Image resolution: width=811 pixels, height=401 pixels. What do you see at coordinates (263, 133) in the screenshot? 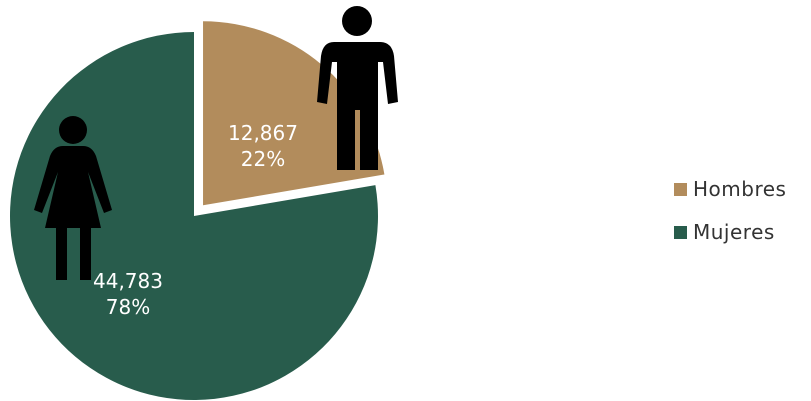
I see `slice-value-label-hombres: 12,867` at bounding box center [263, 133].